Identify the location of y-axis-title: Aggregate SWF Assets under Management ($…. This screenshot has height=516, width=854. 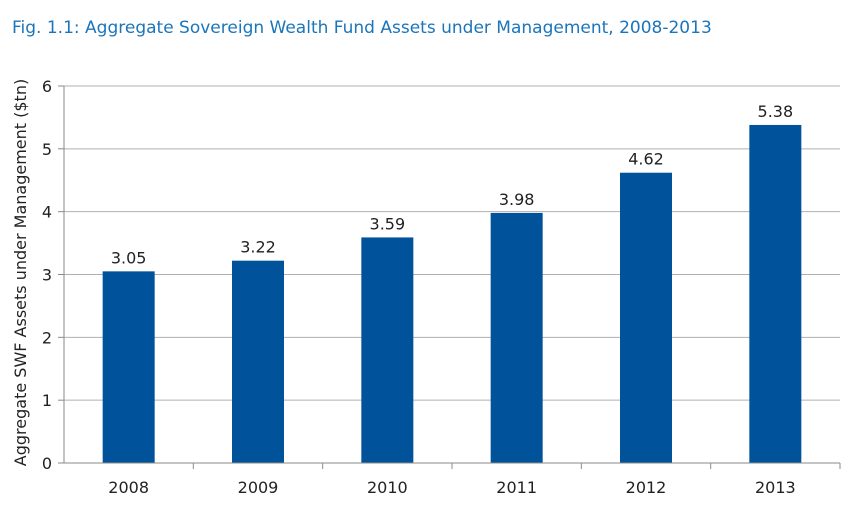
(20, 272).